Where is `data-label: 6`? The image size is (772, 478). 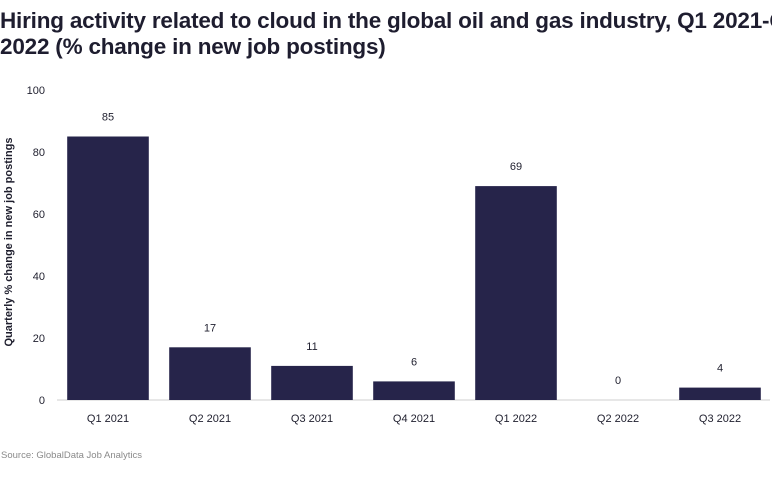 data-label: 6 is located at coordinates (414, 362).